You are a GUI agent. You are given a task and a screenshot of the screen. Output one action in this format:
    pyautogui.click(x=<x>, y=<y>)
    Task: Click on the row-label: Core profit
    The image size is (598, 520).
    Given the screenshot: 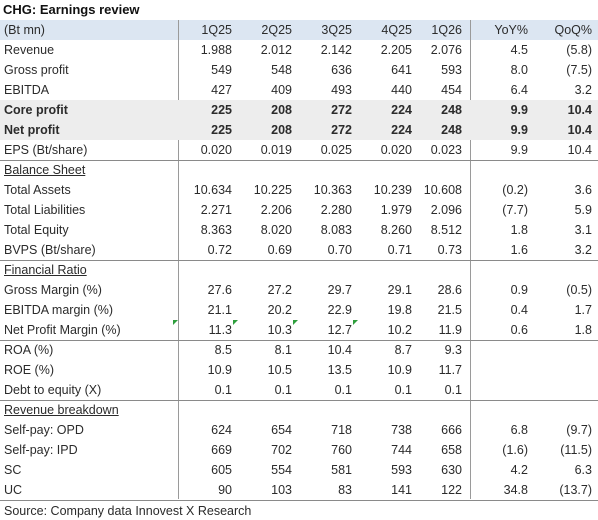 What is the action you would take?
    pyautogui.click(x=36, y=110)
    